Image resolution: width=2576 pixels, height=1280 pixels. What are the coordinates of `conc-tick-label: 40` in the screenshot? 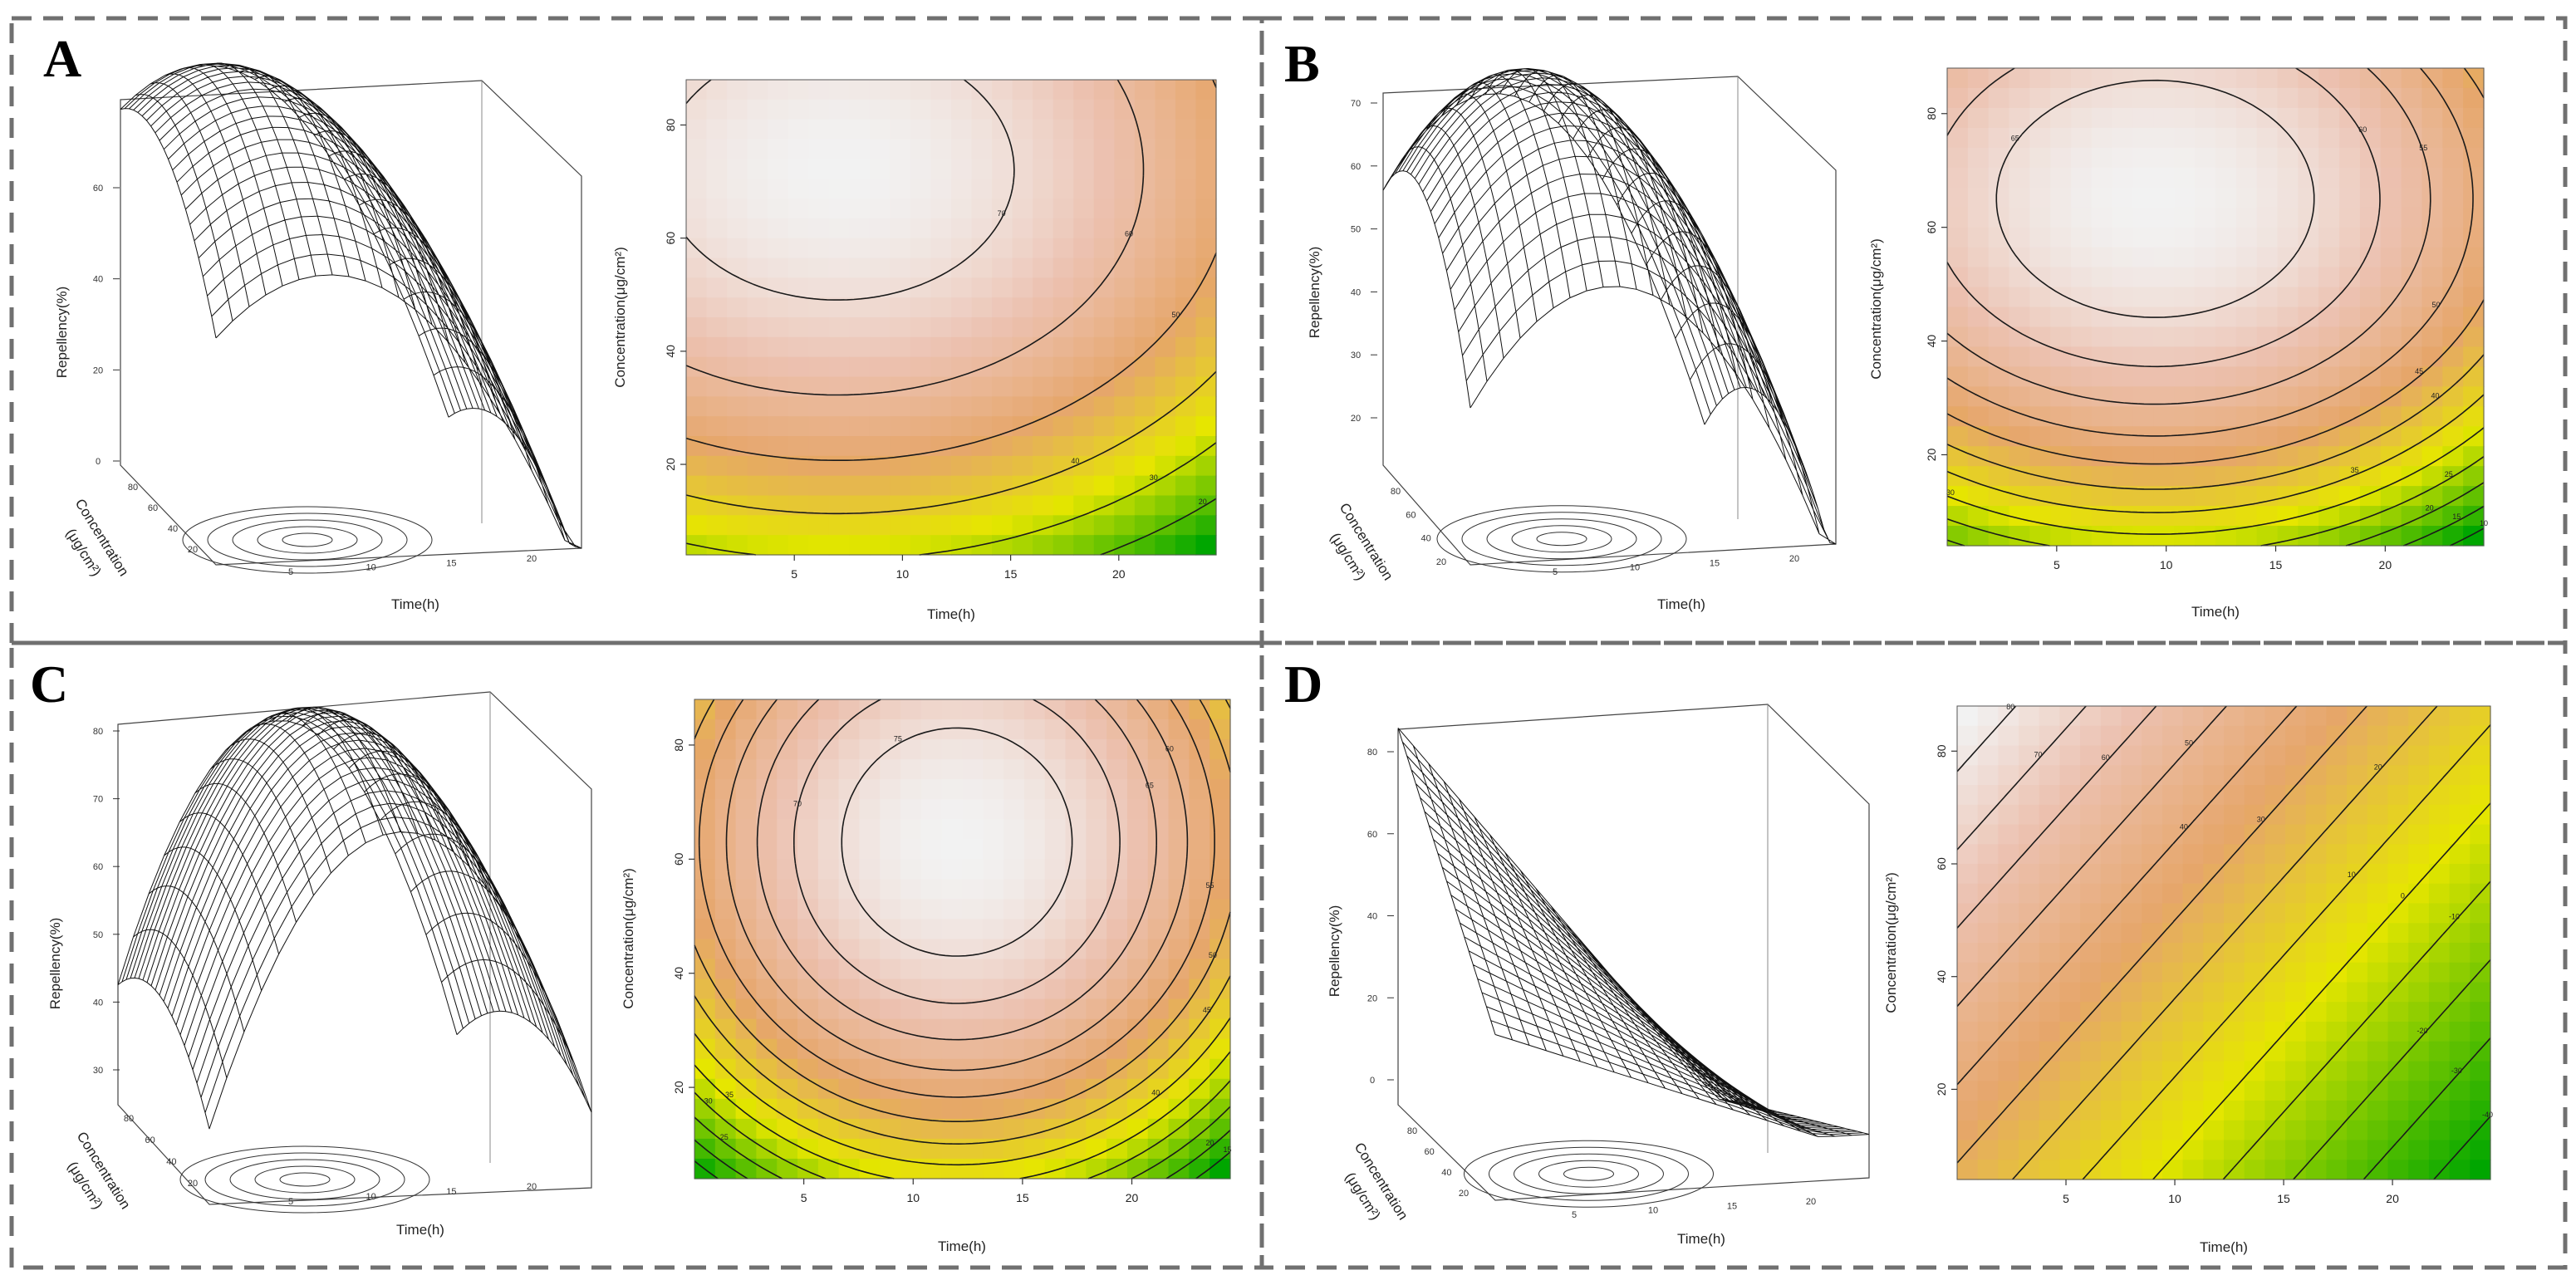 It's located at (1446, 1173).